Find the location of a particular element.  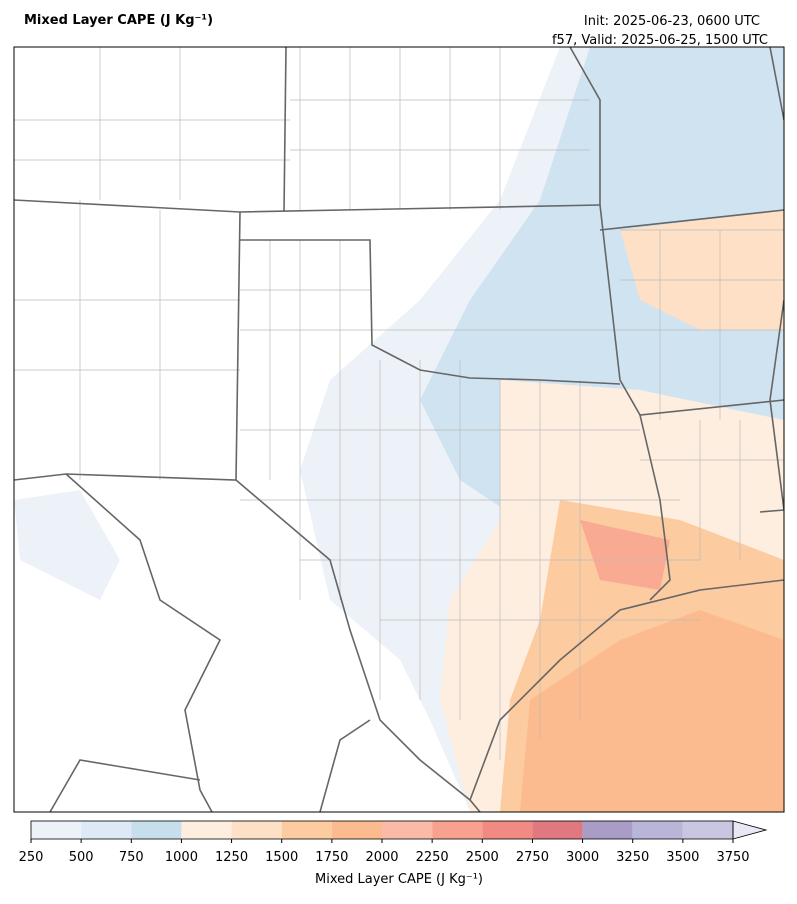

cape-field-peak is located at coordinates (625, 555).